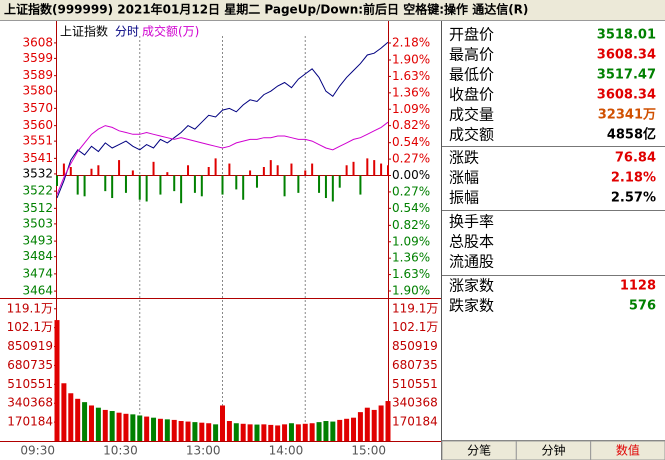 This screenshot has width=665, height=460. Describe the element at coordinates (638, 286) in the screenshot. I see `info-value: 1128` at that location.